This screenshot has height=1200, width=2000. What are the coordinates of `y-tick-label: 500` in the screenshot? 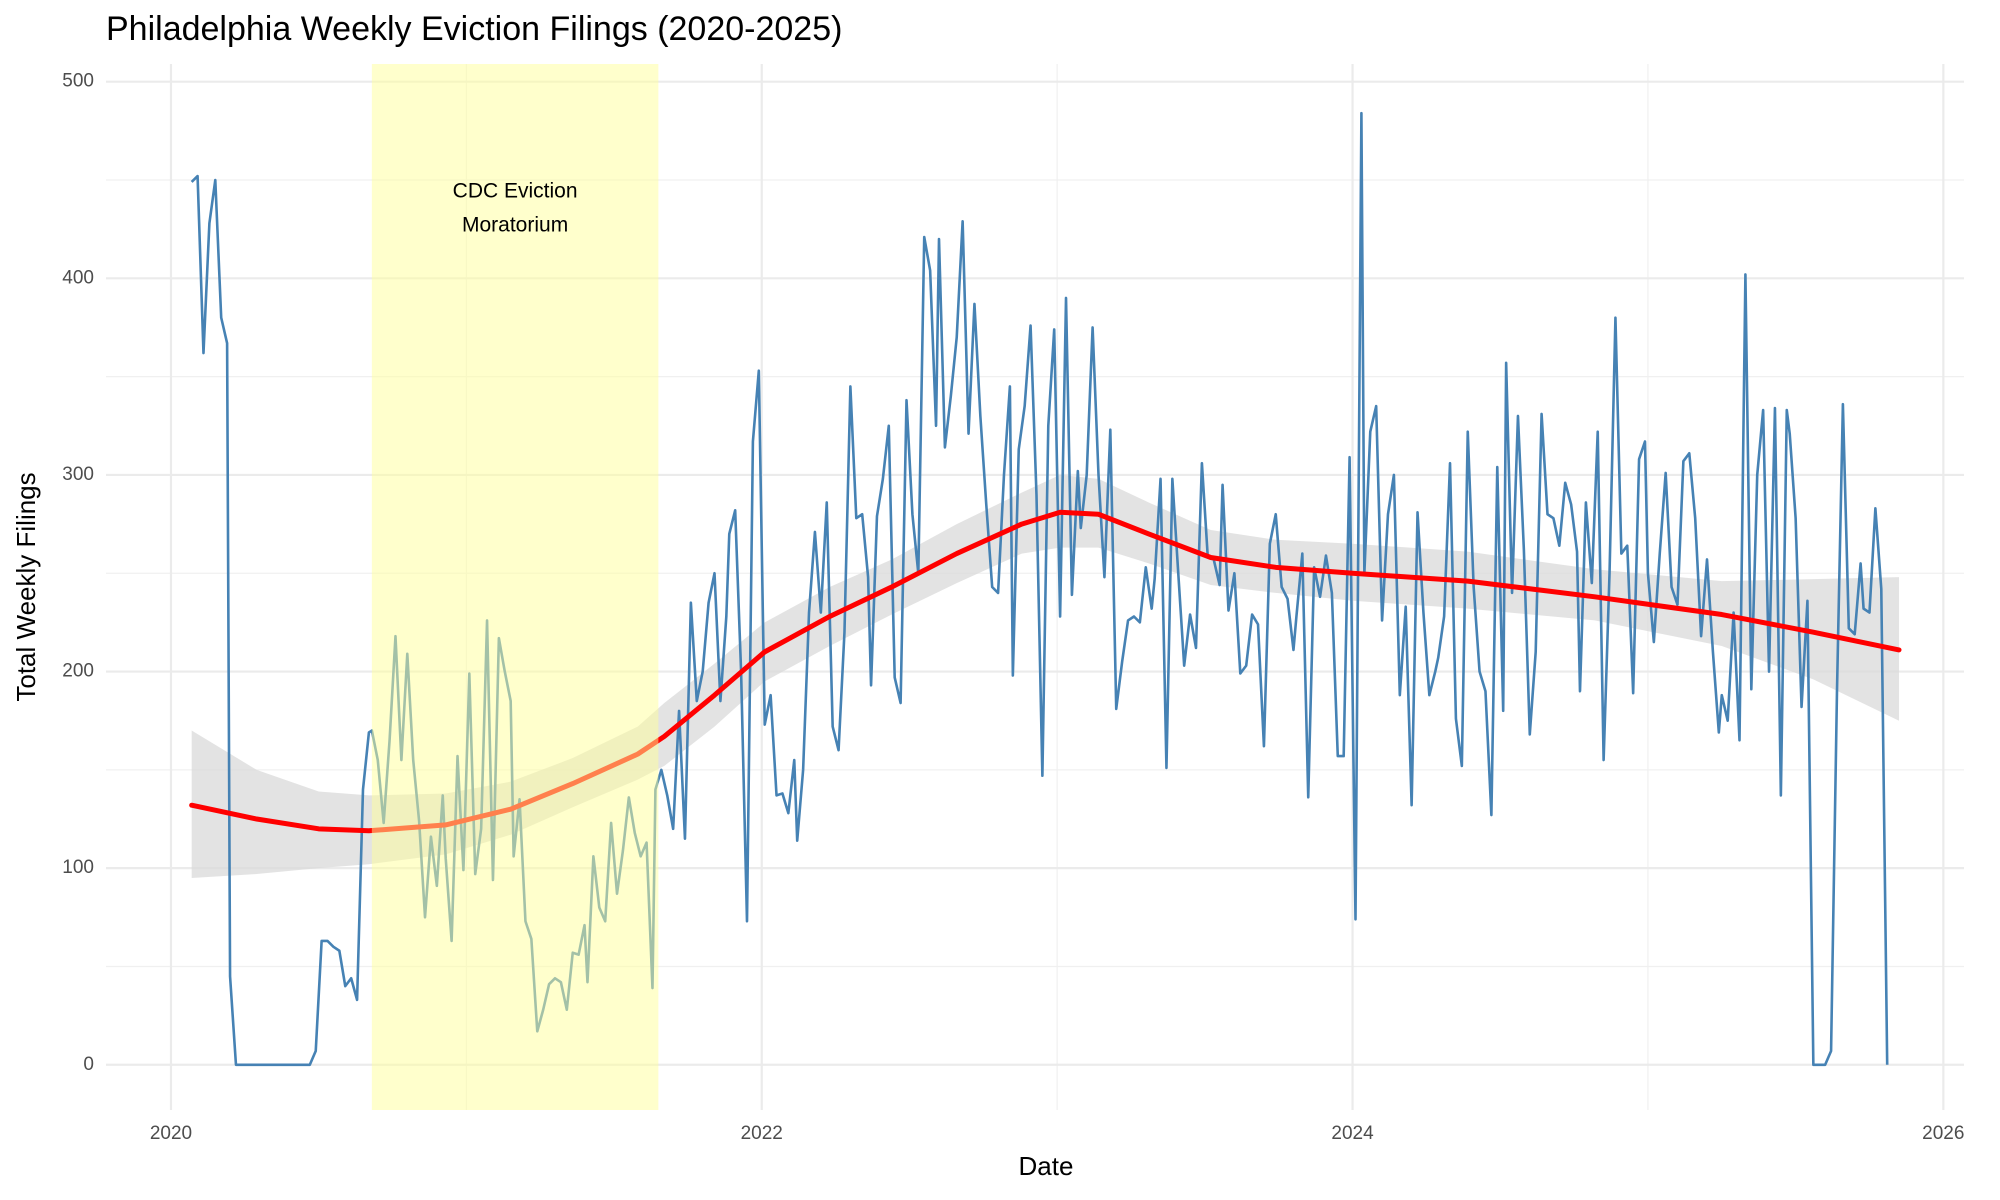 It's located at (78, 81).